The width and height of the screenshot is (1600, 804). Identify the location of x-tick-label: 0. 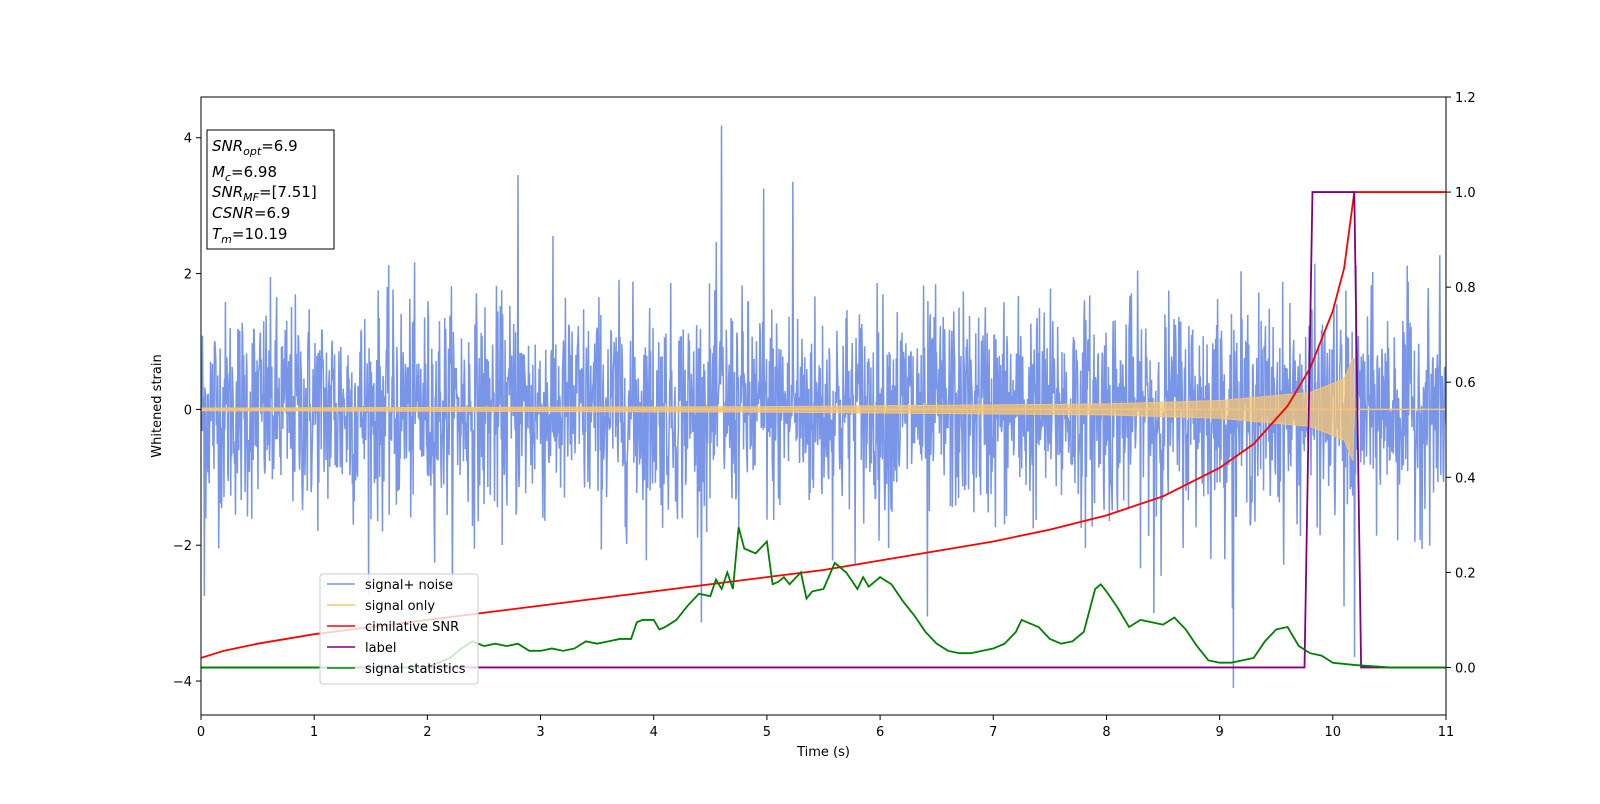
(201, 732).